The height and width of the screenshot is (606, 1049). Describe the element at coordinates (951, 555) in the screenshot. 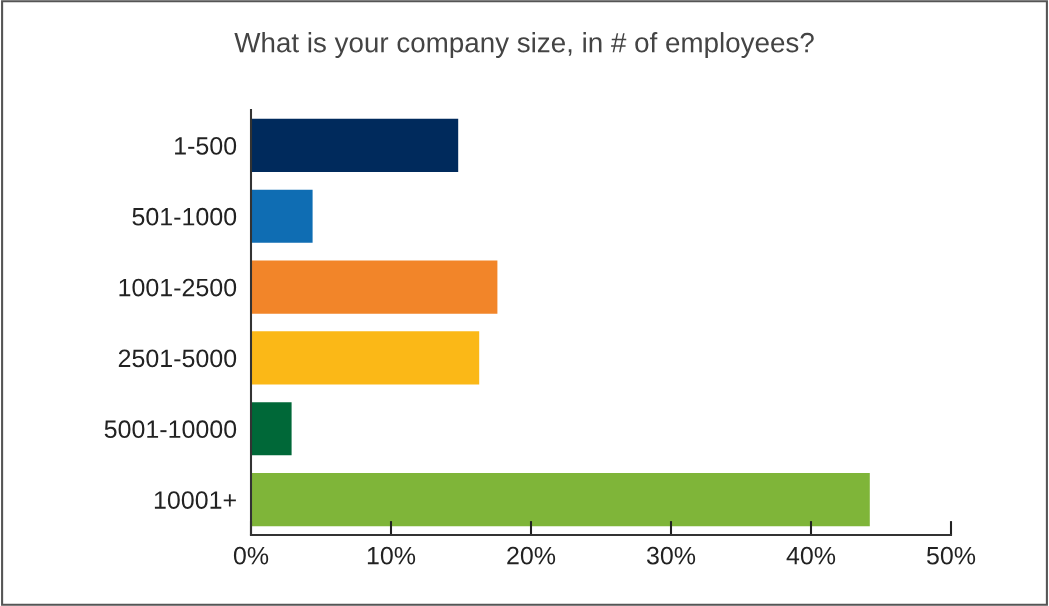

I see `x-tick-label: 50%` at that location.